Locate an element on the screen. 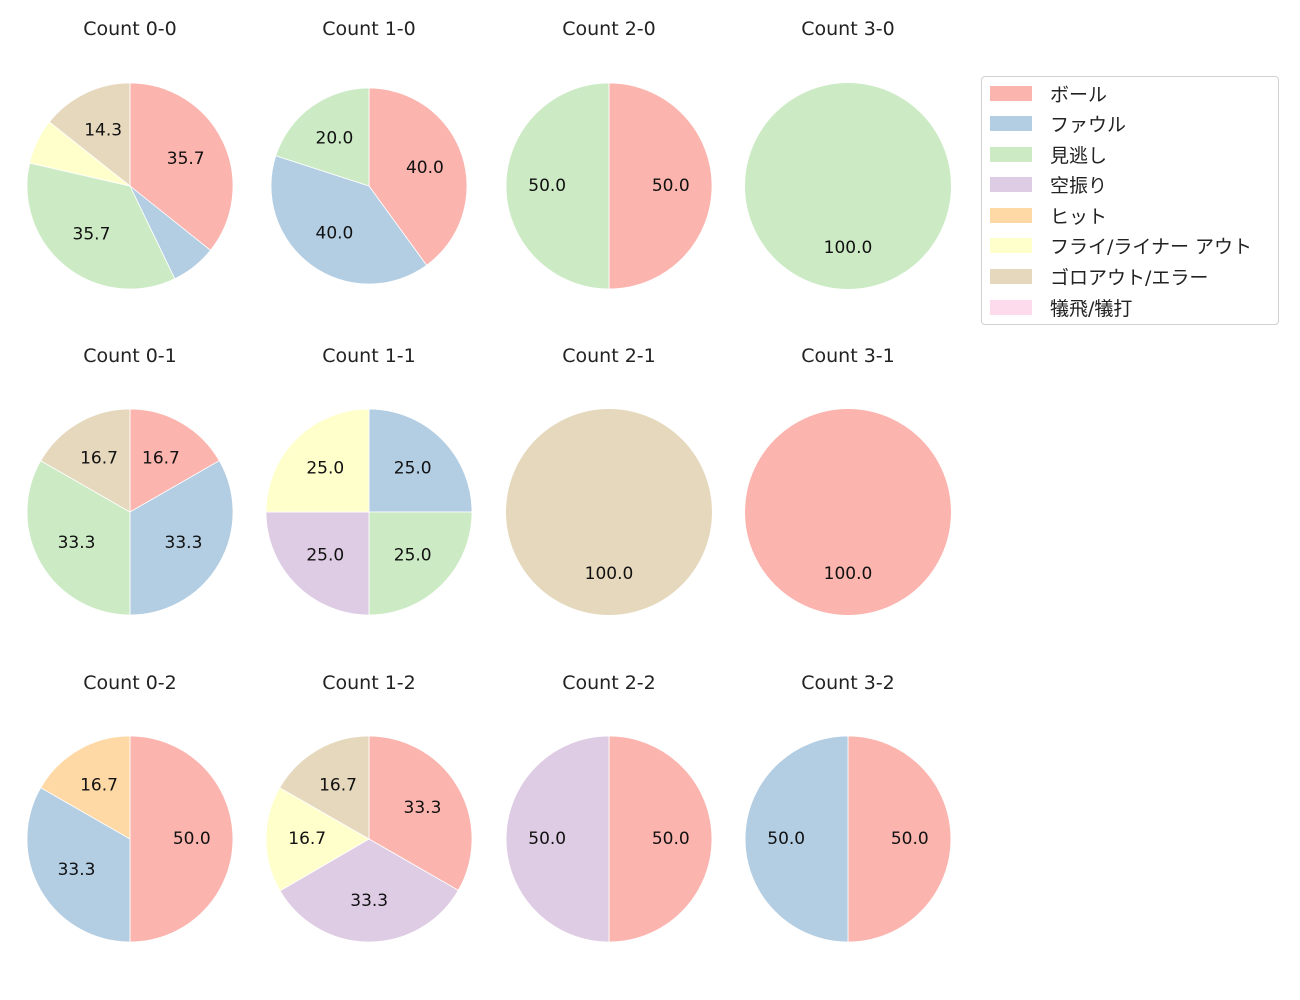 The width and height of the screenshot is (1300, 1000). pie-count-0-0: Count 0-0 35.7 35.7 14.3 is located at coordinates (130, 154).